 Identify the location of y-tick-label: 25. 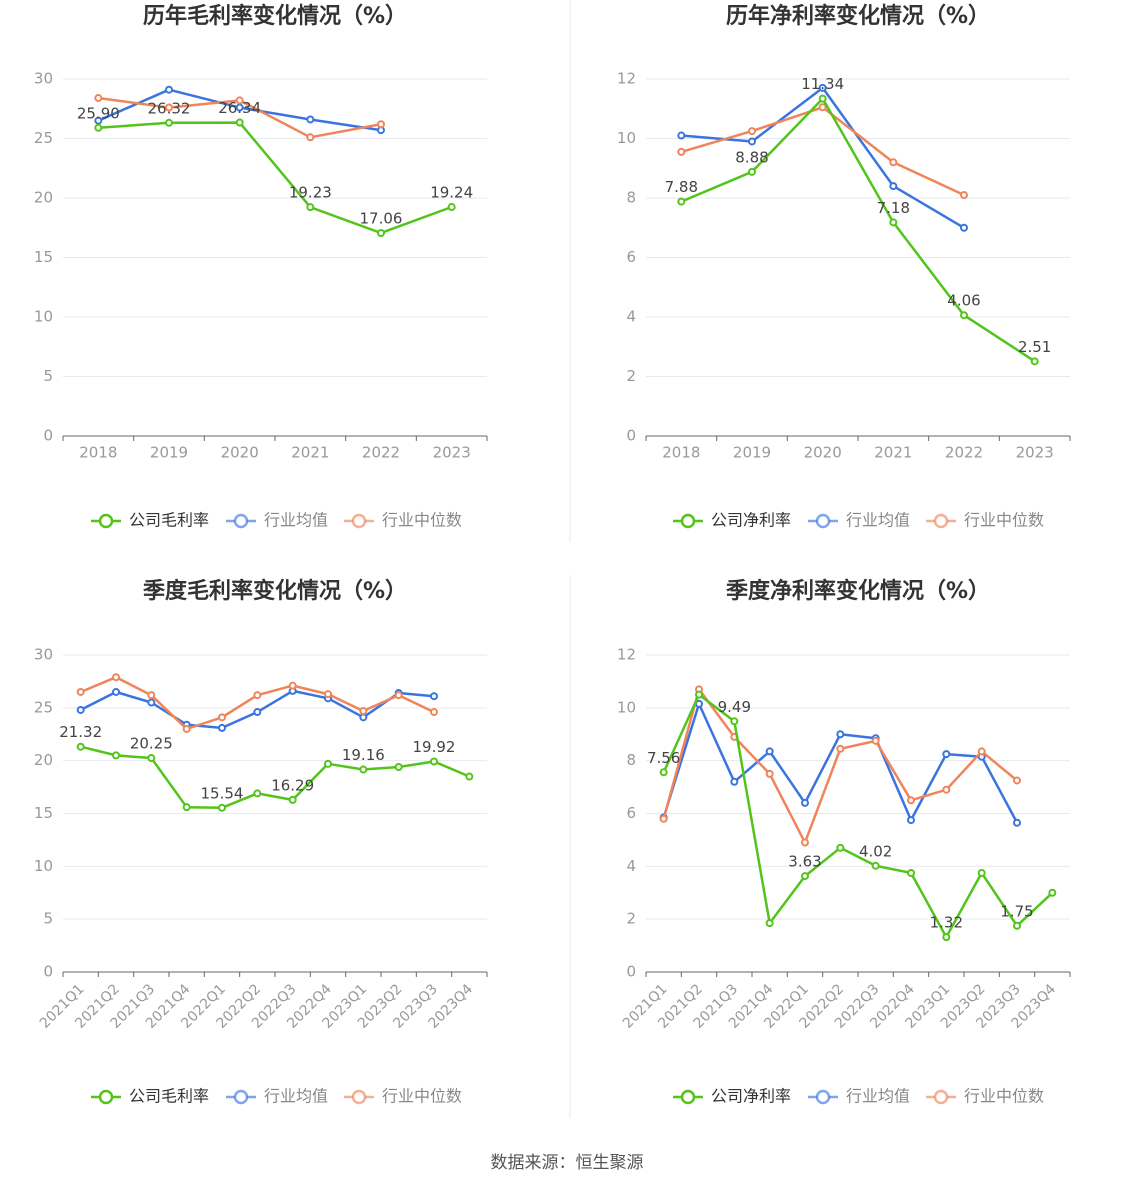
(43, 707).